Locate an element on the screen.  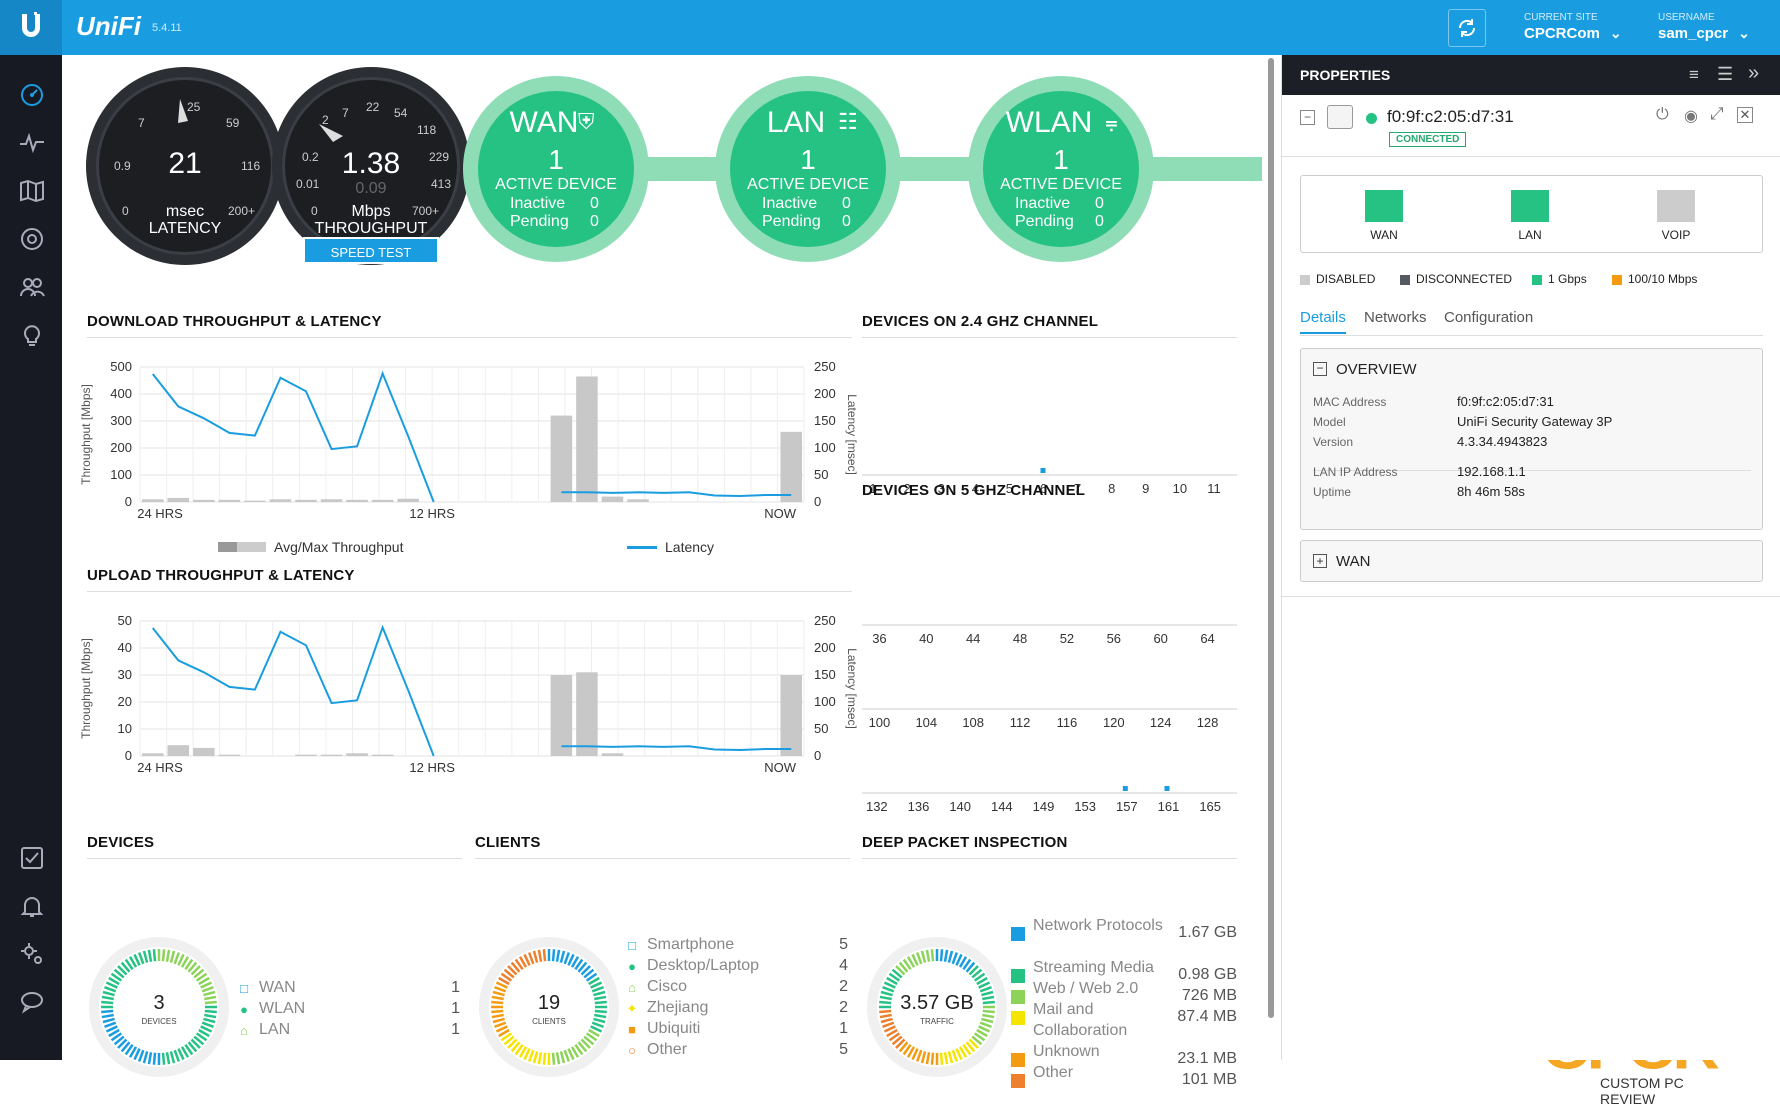
nav-dashboard is located at coordinates (32, 95).